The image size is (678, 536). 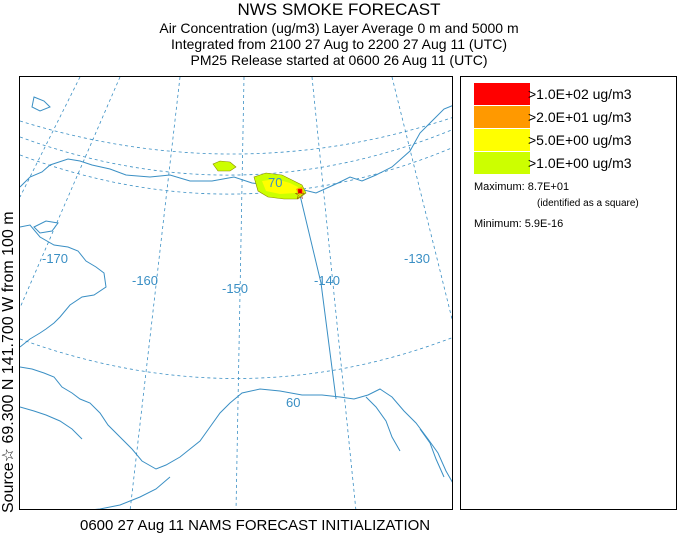 I want to click on legend-label: >1.0E+00 ug/m3, so click(x=580, y=163).